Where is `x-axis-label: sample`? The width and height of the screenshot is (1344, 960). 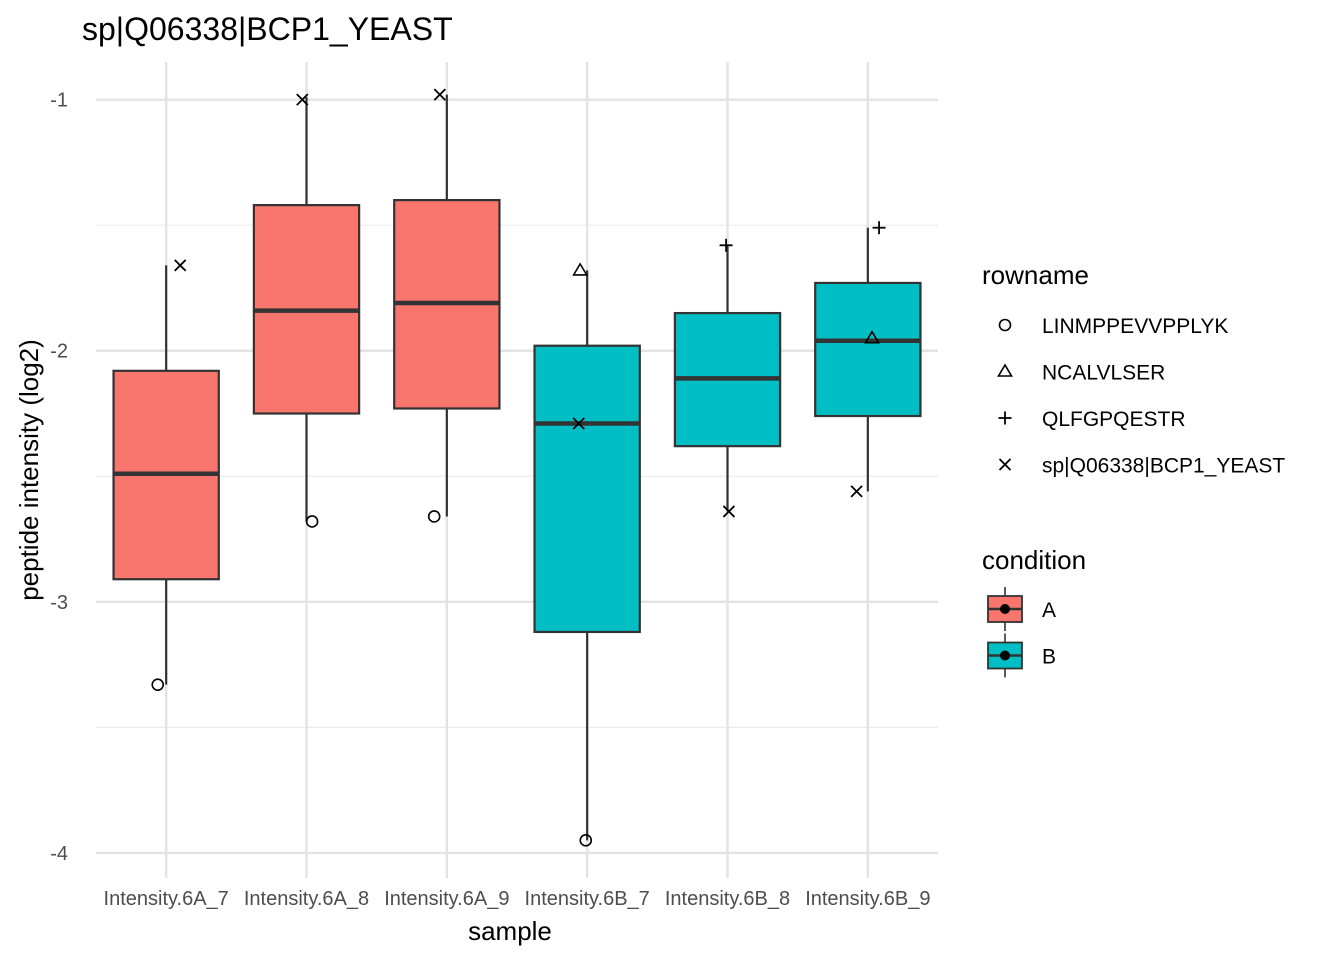
x-axis-label: sample is located at coordinates (510, 931).